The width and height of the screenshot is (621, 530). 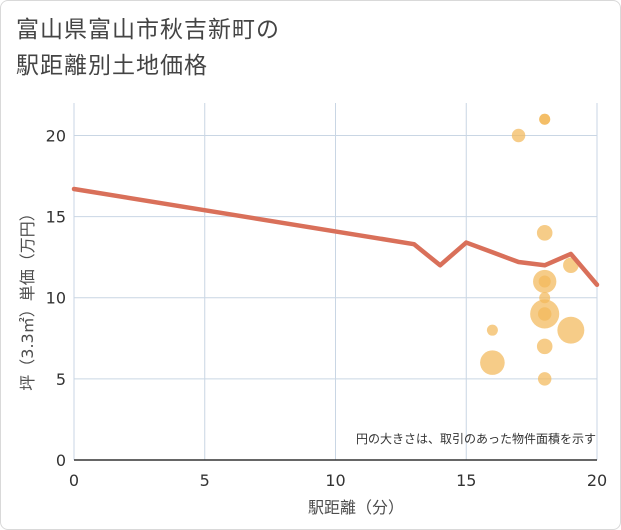 What do you see at coordinates (148, 48) in the screenshot?
I see `chart-title: 富山県富山市秋吉新町の 駅距離別土地価格` at bounding box center [148, 48].